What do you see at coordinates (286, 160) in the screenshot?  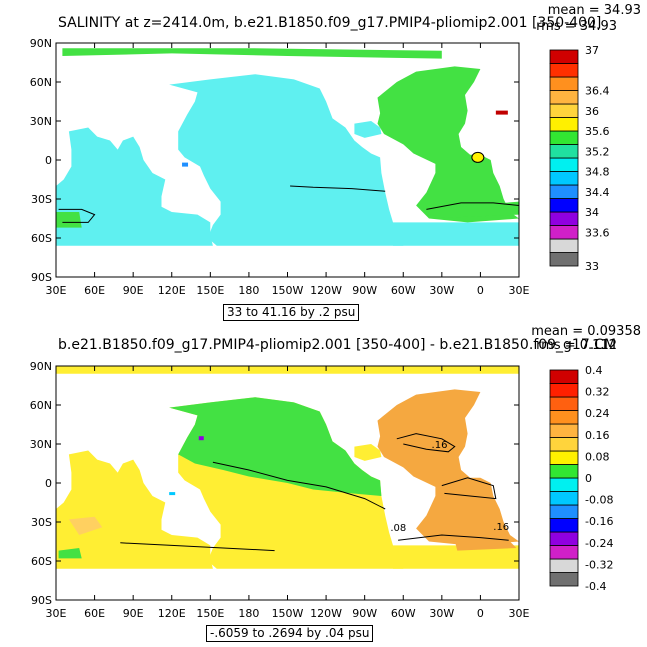 I see `pacific-ocean` at bounding box center [286, 160].